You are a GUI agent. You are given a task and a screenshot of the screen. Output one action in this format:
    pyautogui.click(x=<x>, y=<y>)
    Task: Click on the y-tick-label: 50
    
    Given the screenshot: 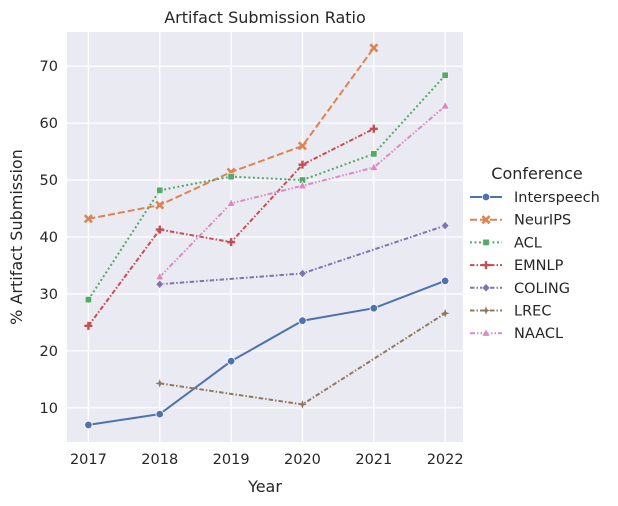 What is the action you would take?
    pyautogui.click(x=49, y=181)
    